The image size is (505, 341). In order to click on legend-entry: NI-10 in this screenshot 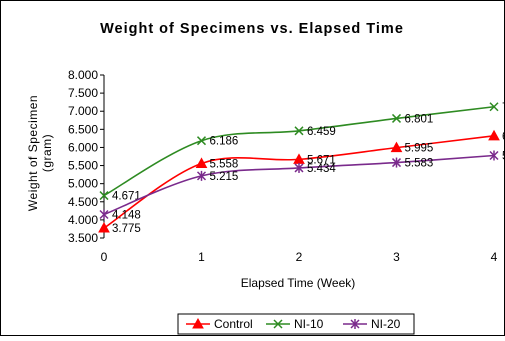, I will do `click(295, 324)`.